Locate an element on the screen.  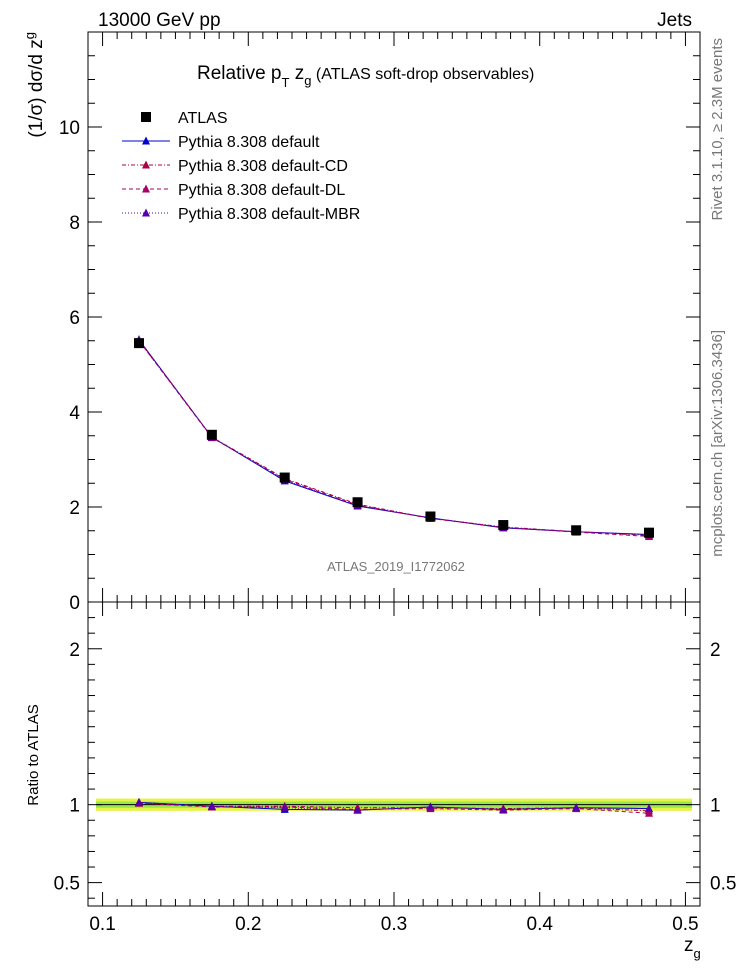
analysis-watermark: ATLAS_2019_I1772062 is located at coordinates (396, 566).